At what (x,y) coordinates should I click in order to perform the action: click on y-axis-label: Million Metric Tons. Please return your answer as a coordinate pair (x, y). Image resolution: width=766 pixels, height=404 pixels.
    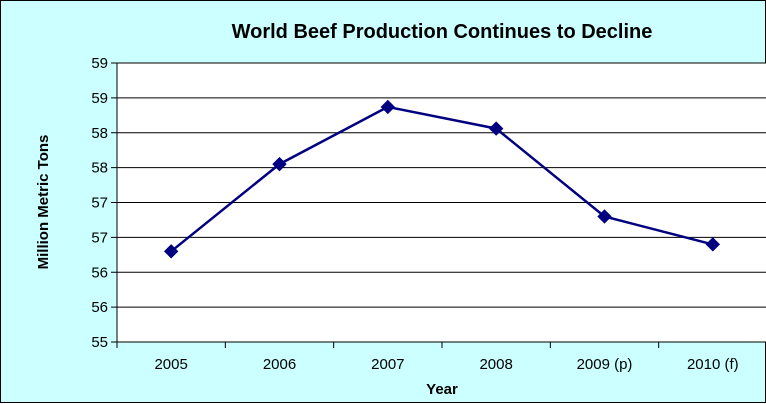
    Looking at the image, I should click on (43, 202).